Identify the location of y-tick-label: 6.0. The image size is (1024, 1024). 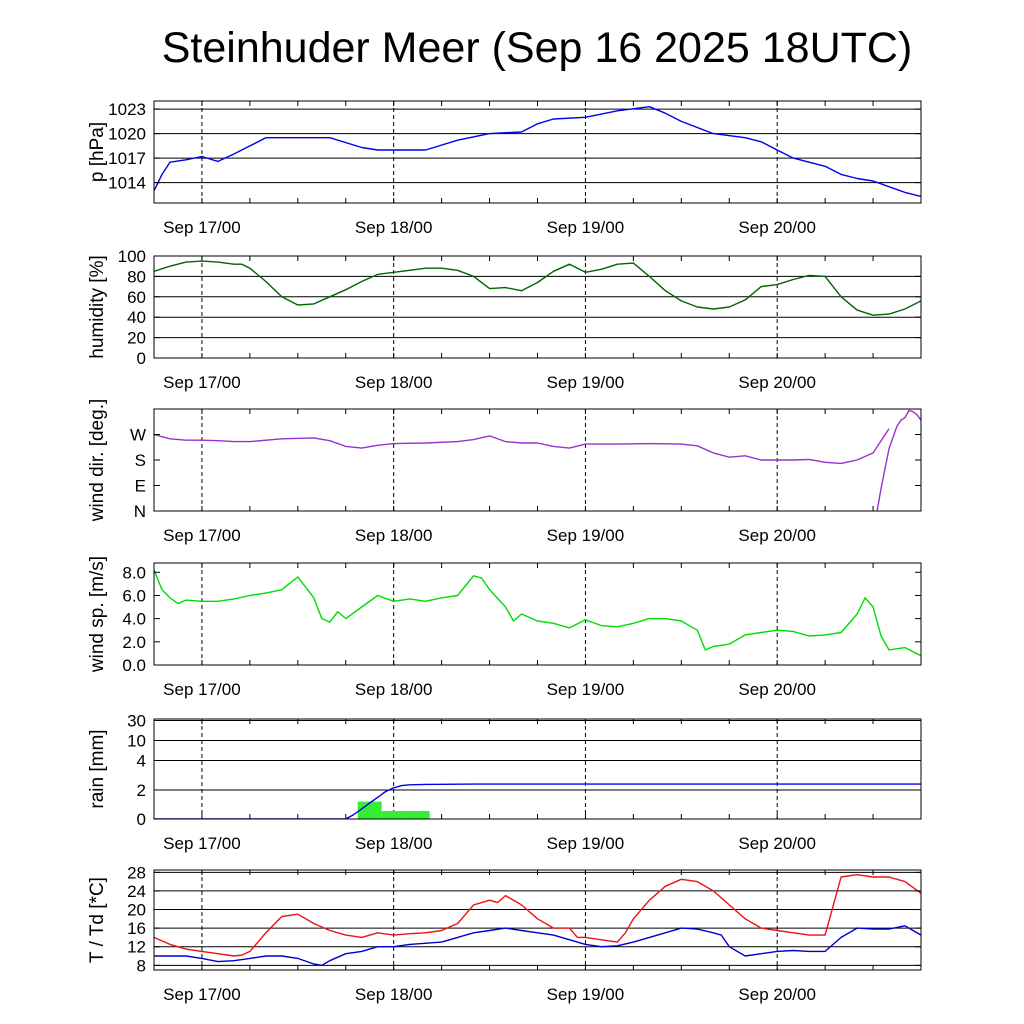
(134, 595).